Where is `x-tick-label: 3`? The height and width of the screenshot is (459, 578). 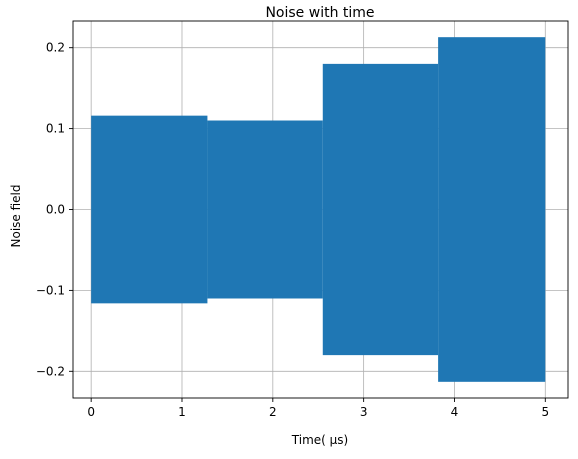
x-tick-label: 3 is located at coordinates (364, 412).